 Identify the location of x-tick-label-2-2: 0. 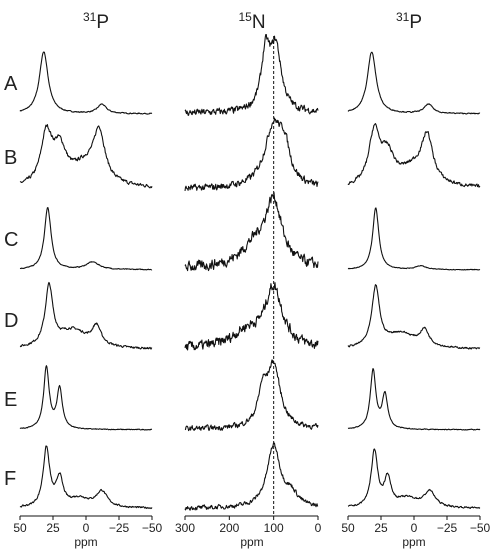
(414, 528).